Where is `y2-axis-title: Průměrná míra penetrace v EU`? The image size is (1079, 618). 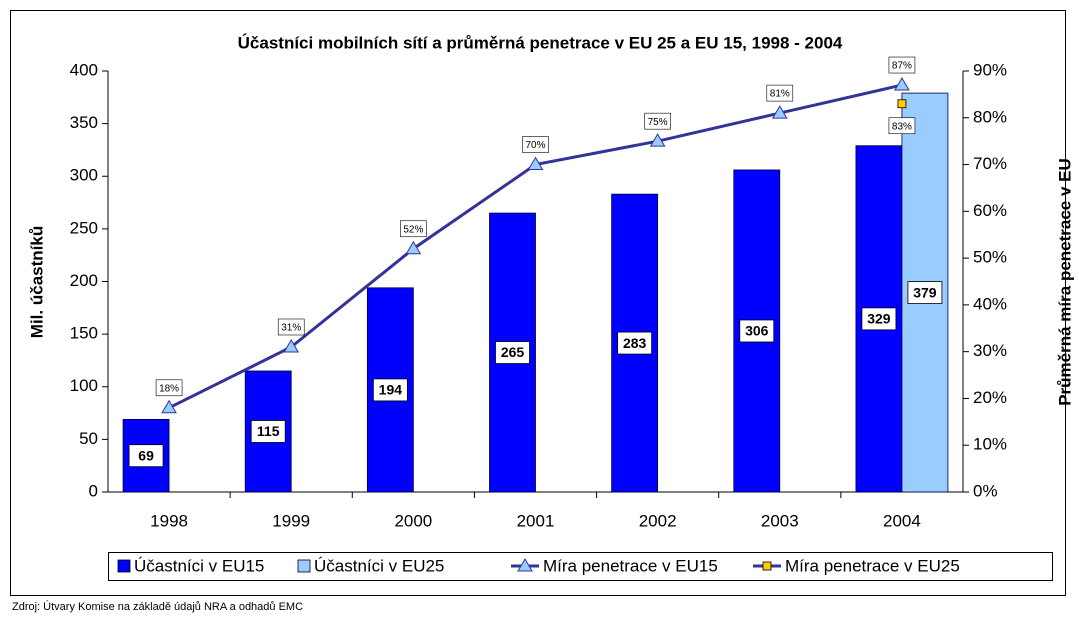
y2-axis-title: Průměrná míra penetrace v EU is located at coordinates (1064, 282).